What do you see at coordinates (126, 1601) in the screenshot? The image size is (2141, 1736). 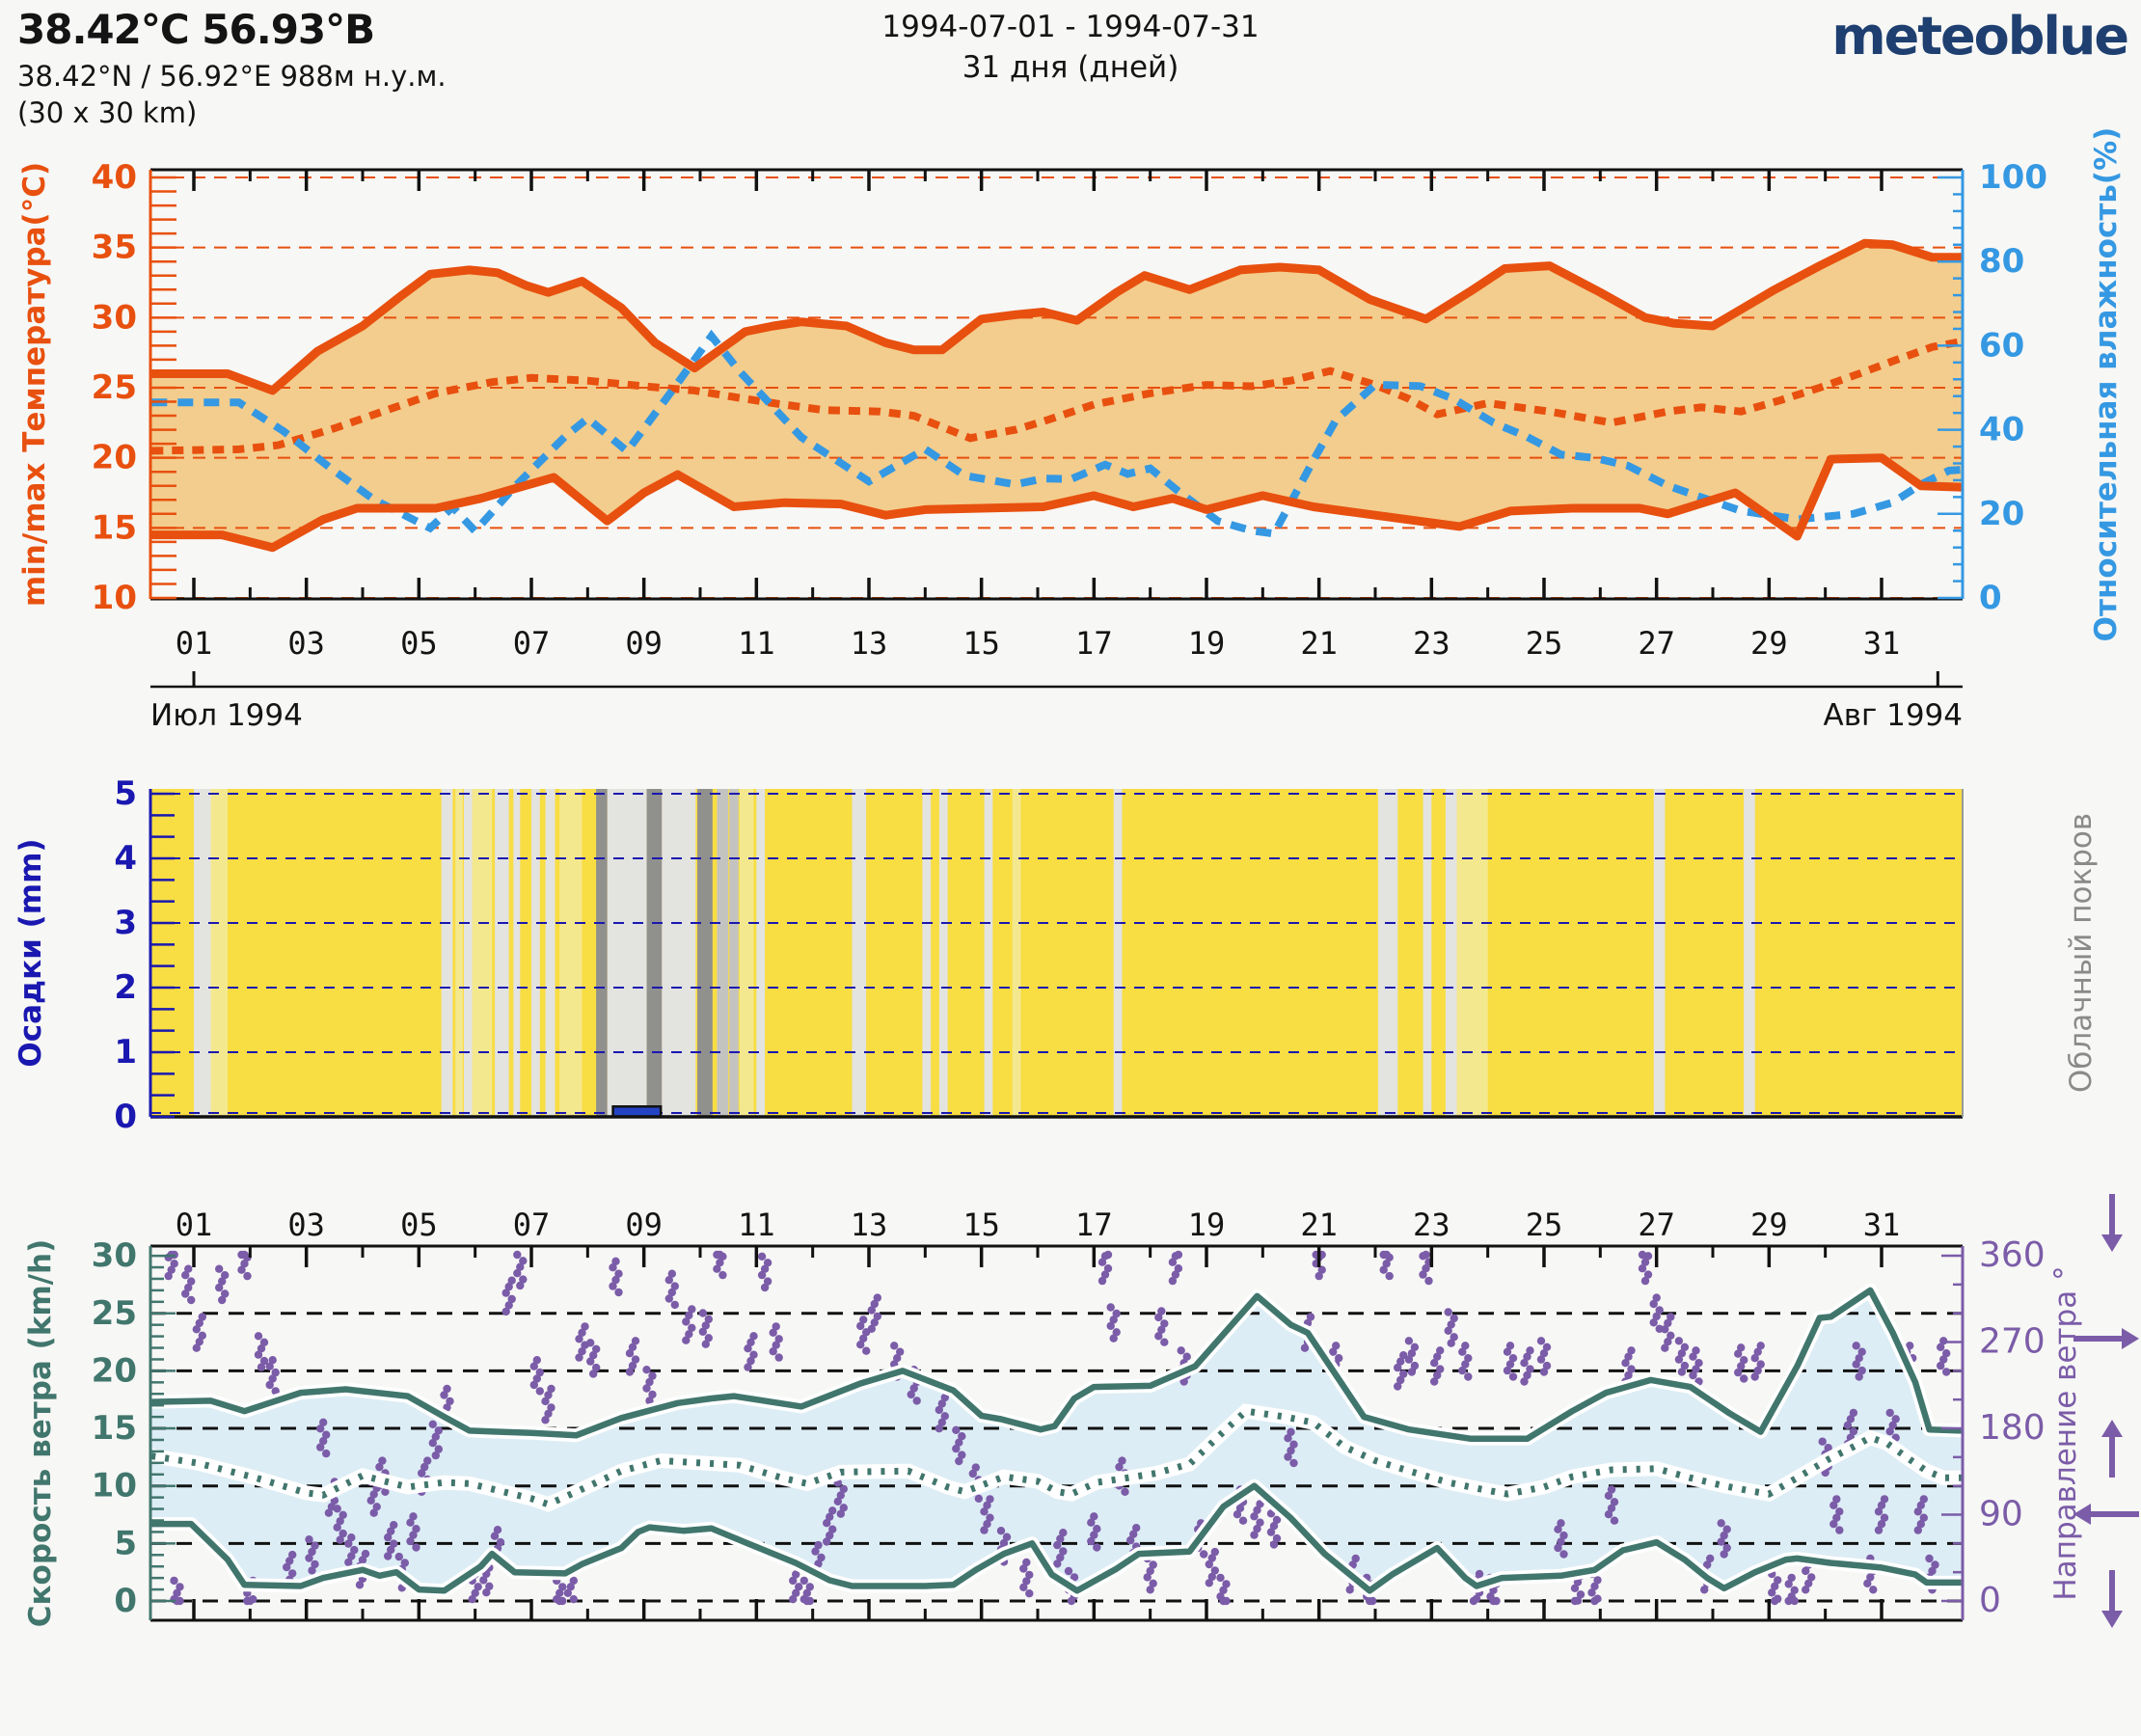 I see `wind-tick-label: 0` at bounding box center [126, 1601].